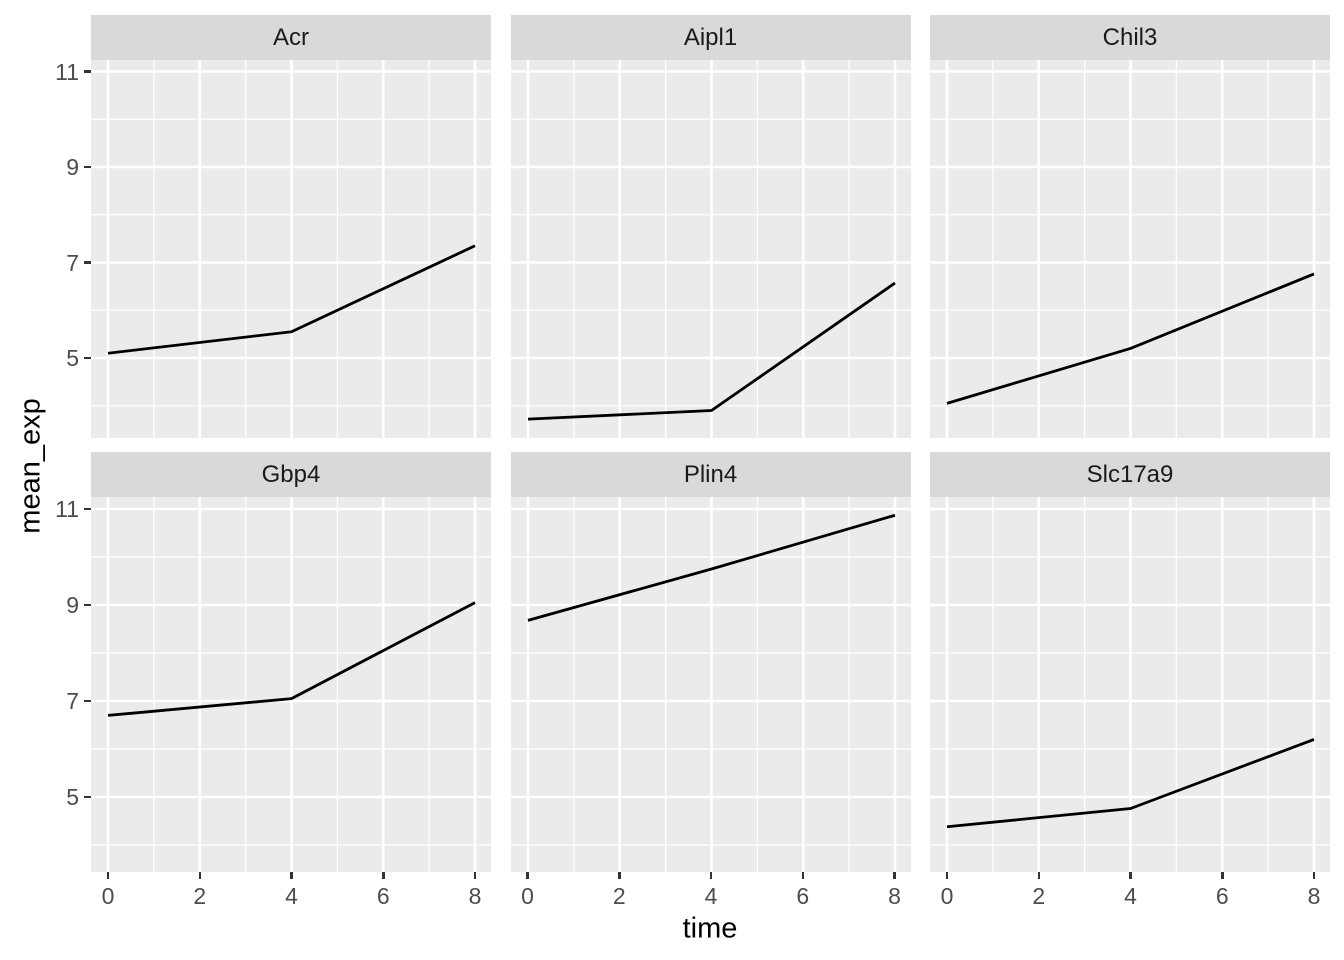 The width and height of the screenshot is (1344, 960). I want to click on facet-strip: Plin4, so click(710, 474).